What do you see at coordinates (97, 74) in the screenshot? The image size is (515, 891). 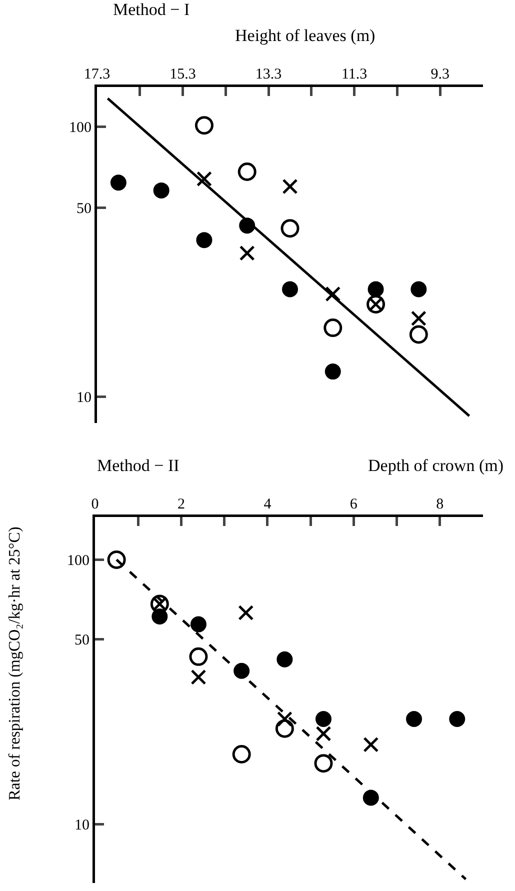 I see `x-tick-label: 17.3` at bounding box center [97, 74].